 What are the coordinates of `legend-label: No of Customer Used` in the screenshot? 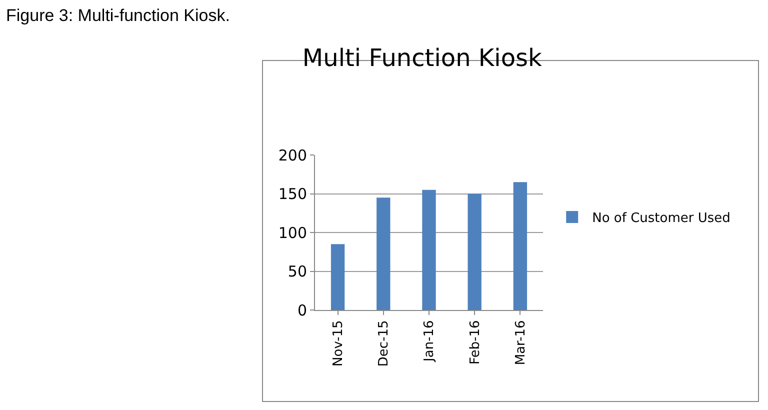 It's located at (661, 218).